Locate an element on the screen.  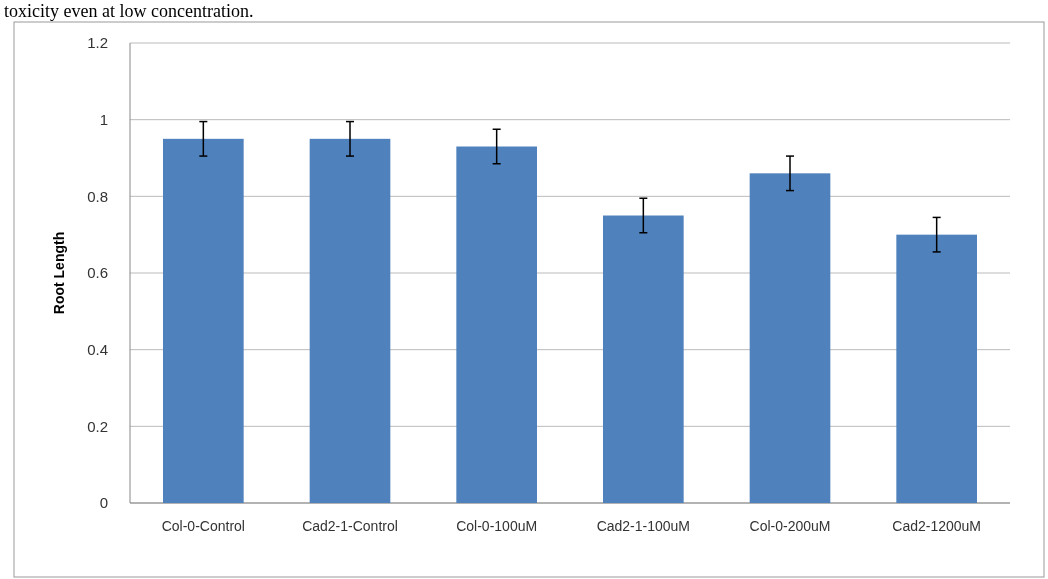
y-tick-label: 1.2 is located at coordinates (97, 43).